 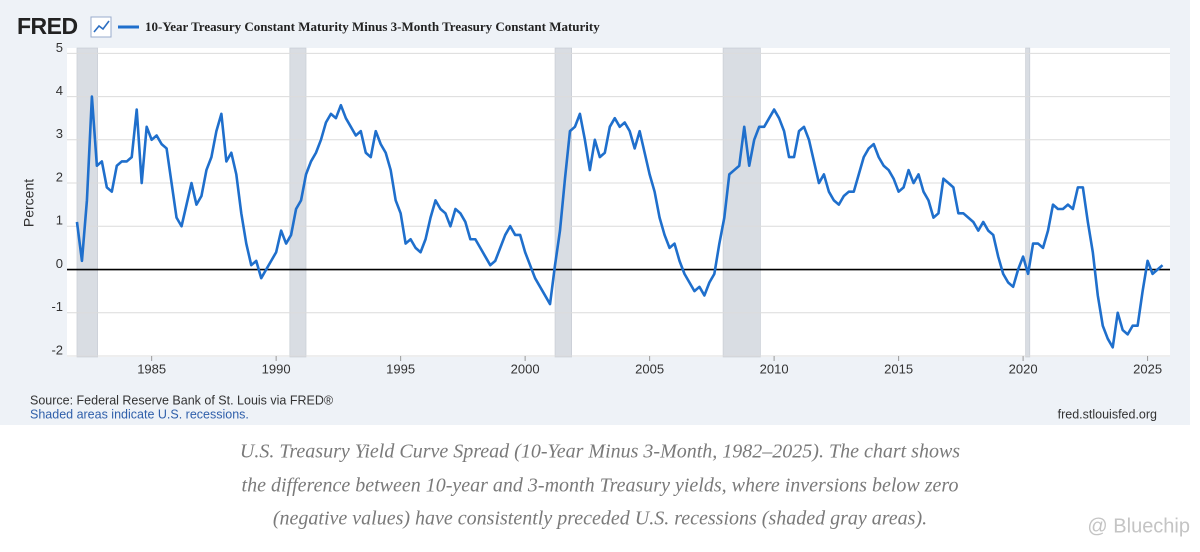 What do you see at coordinates (59, 220) in the screenshot?
I see `y-tick-label: 1` at bounding box center [59, 220].